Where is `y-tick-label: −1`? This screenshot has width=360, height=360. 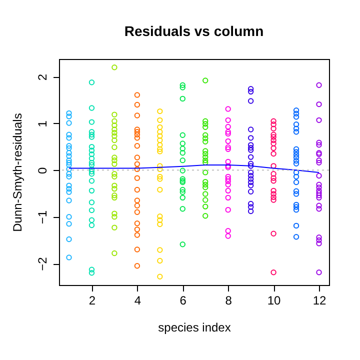 y-tick-label: −1 is located at coordinates (43, 217).